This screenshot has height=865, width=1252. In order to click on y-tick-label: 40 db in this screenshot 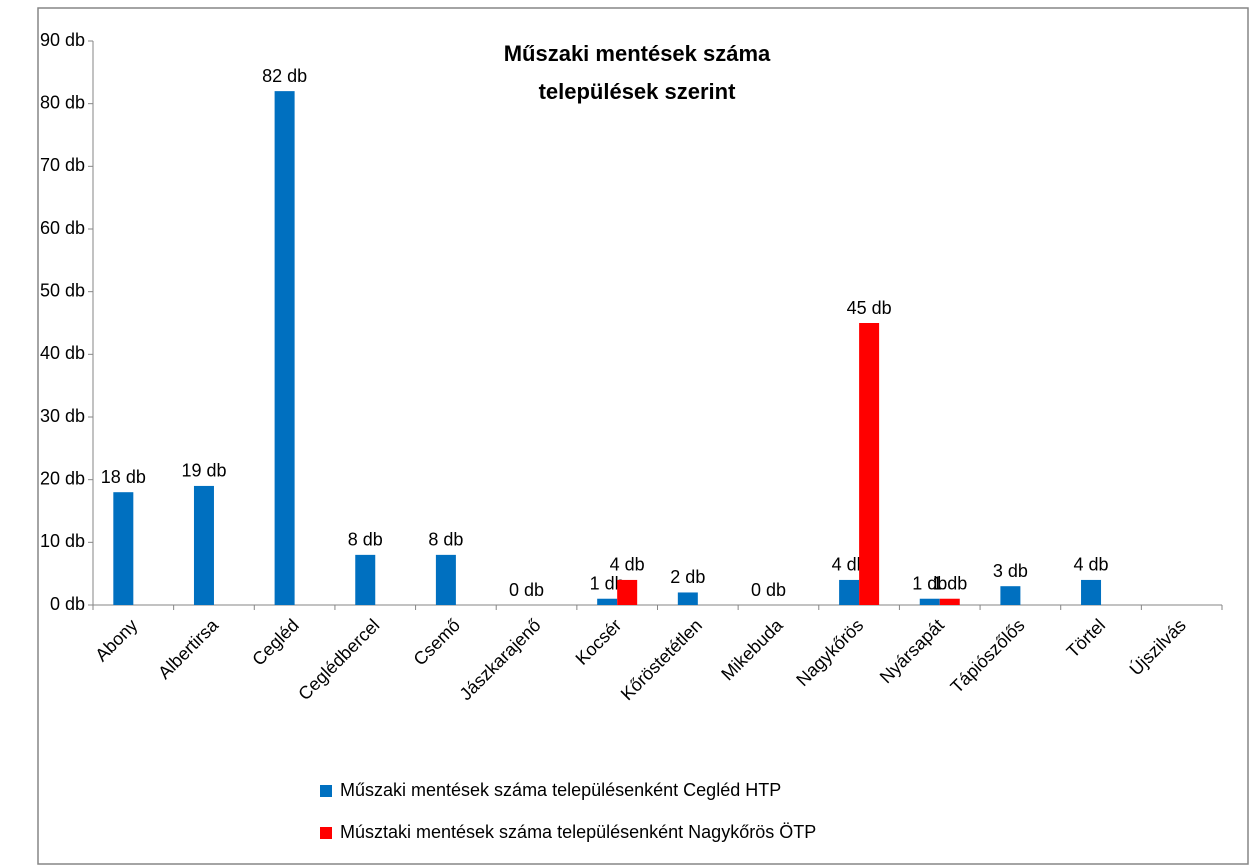, I will do `click(62, 353)`.